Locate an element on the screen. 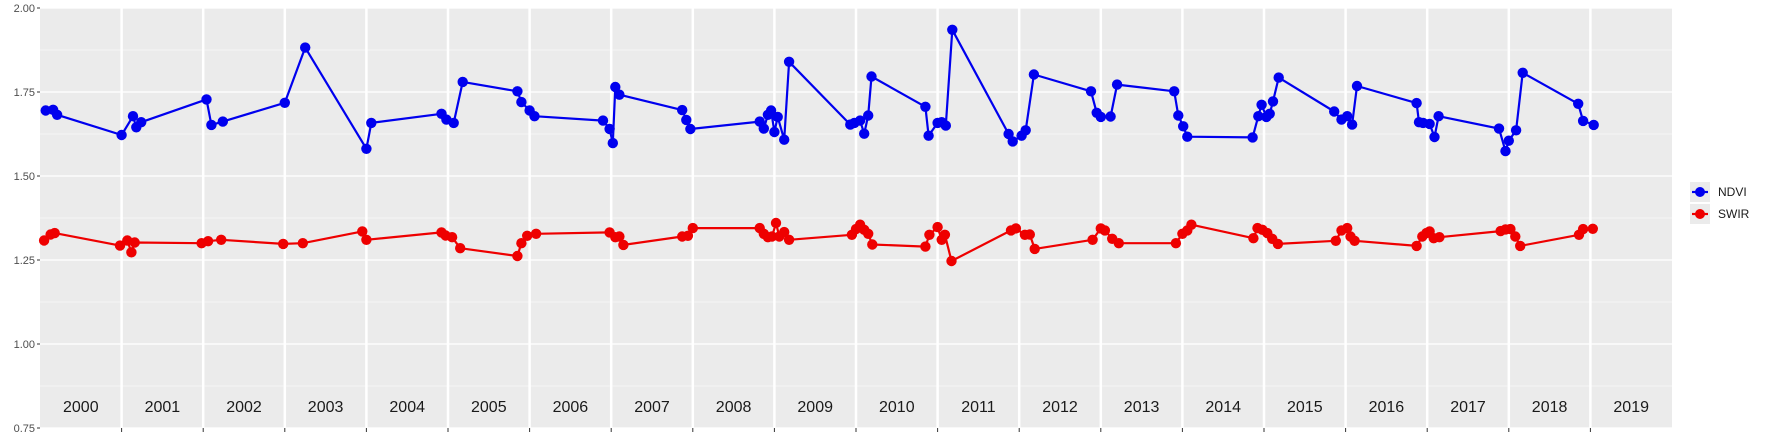 Image resolution: width=1773 pixels, height=442 pixels. year-label: 2005 is located at coordinates (489, 407).